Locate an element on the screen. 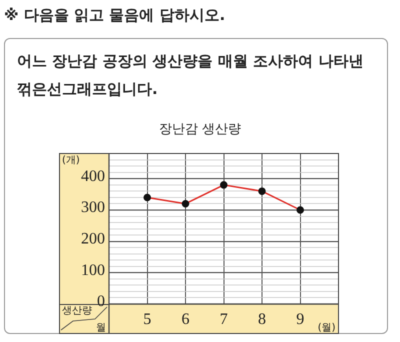 This screenshot has height=342, width=400. x-tick-label: 8 is located at coordinates (262, 319).